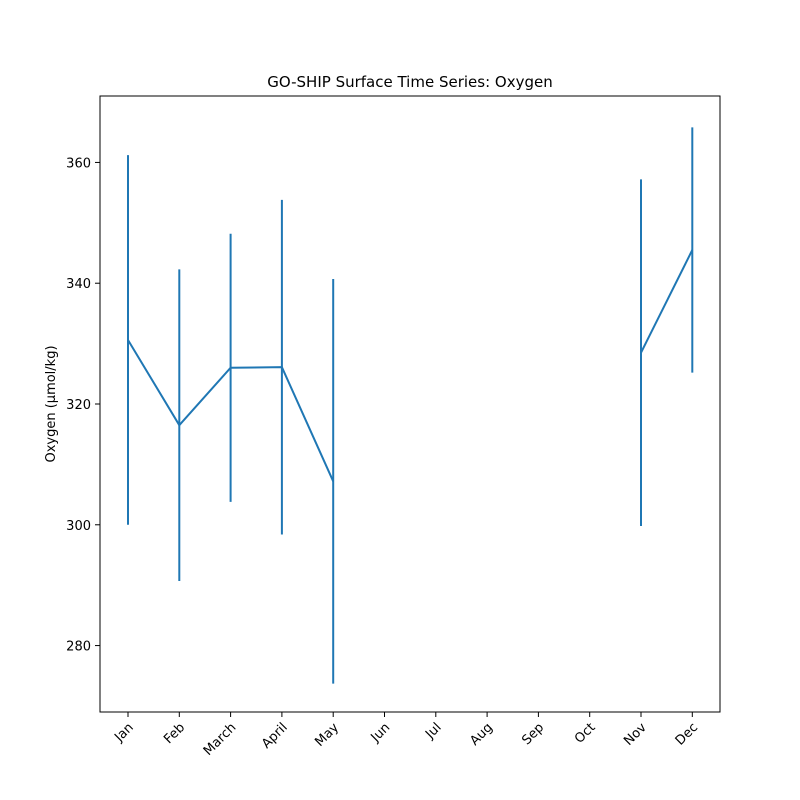 The width and height of the screenshot is (800, 800). What do you see at coordinates (123, 732) in the screenshot?
I see `x-tick-label: Jan` at bounding box center [123, 732].